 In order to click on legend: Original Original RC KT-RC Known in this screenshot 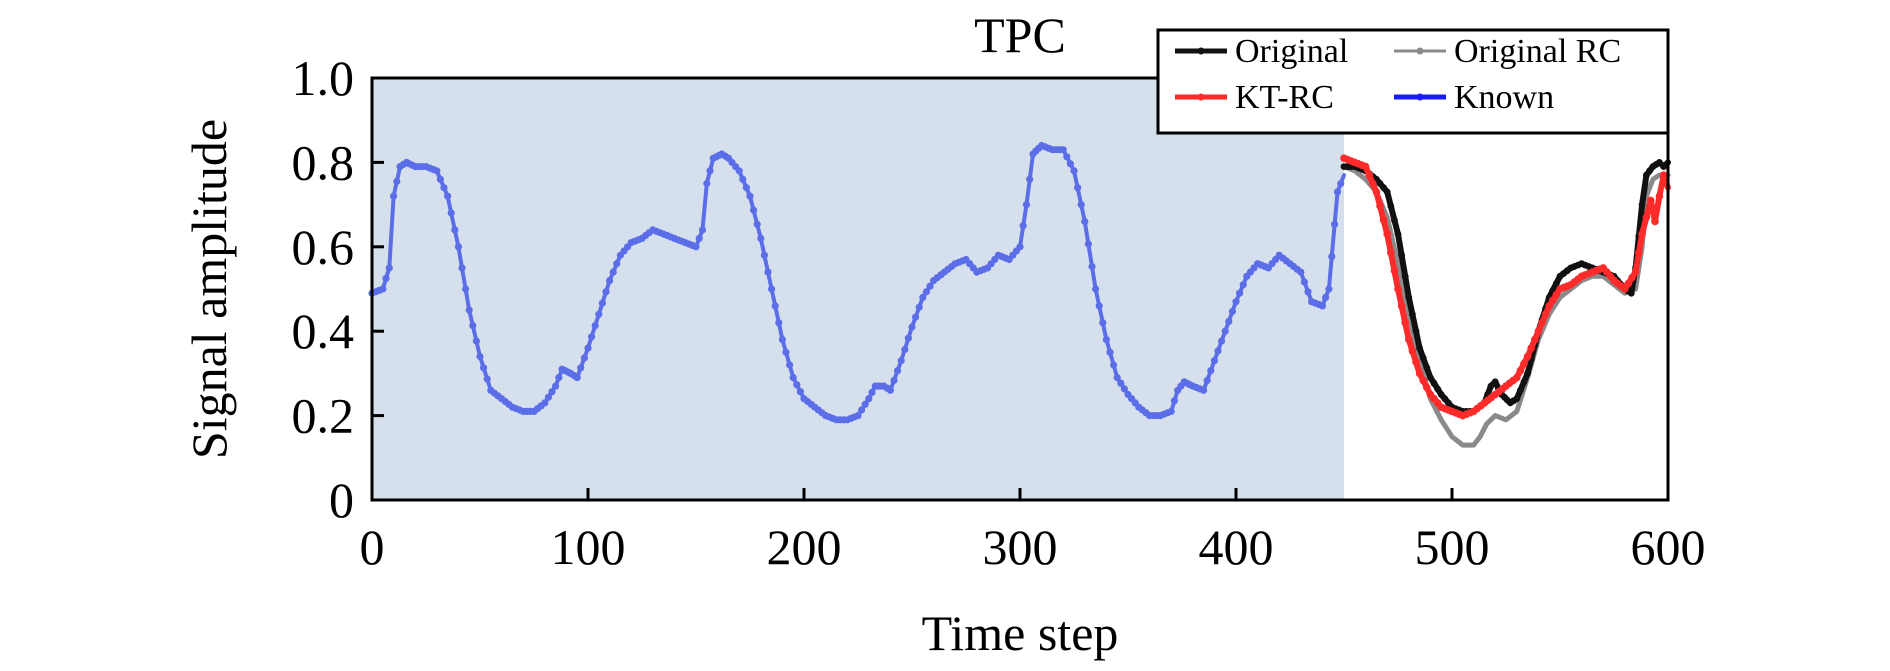, I will do `click(1413, 81)`.